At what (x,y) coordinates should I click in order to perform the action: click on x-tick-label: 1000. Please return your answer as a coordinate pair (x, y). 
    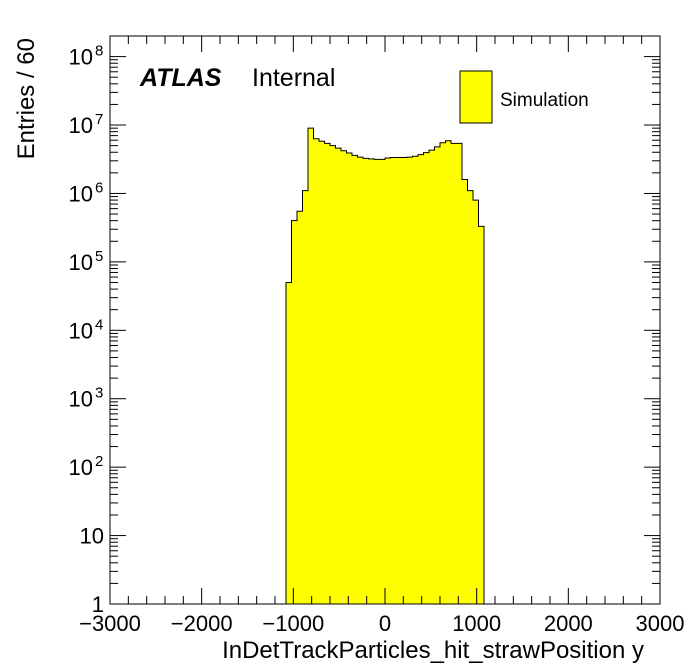
    Looking at the image, I should click on (476, 623).